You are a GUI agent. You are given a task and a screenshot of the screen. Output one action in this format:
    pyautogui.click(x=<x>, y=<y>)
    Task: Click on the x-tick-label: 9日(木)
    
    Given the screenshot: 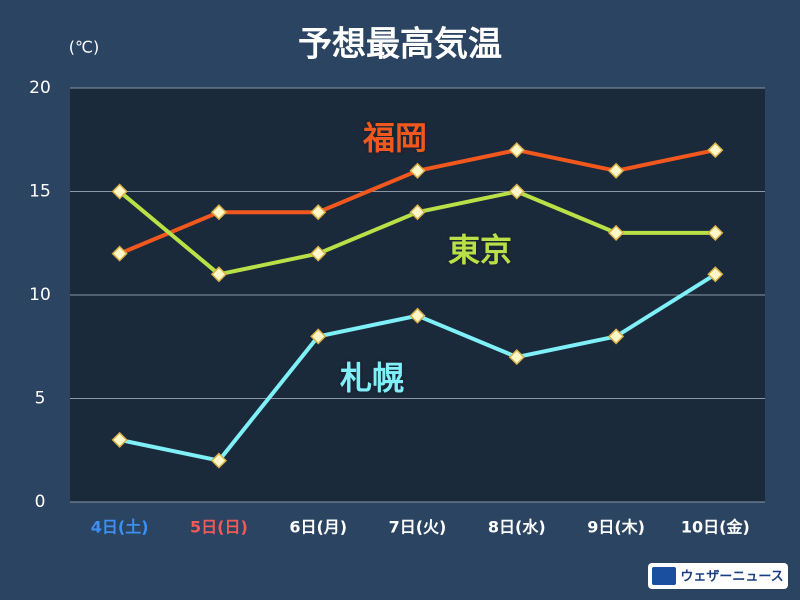 What is the action you would take?
    pyautogui.click(x=616, y=527)
    